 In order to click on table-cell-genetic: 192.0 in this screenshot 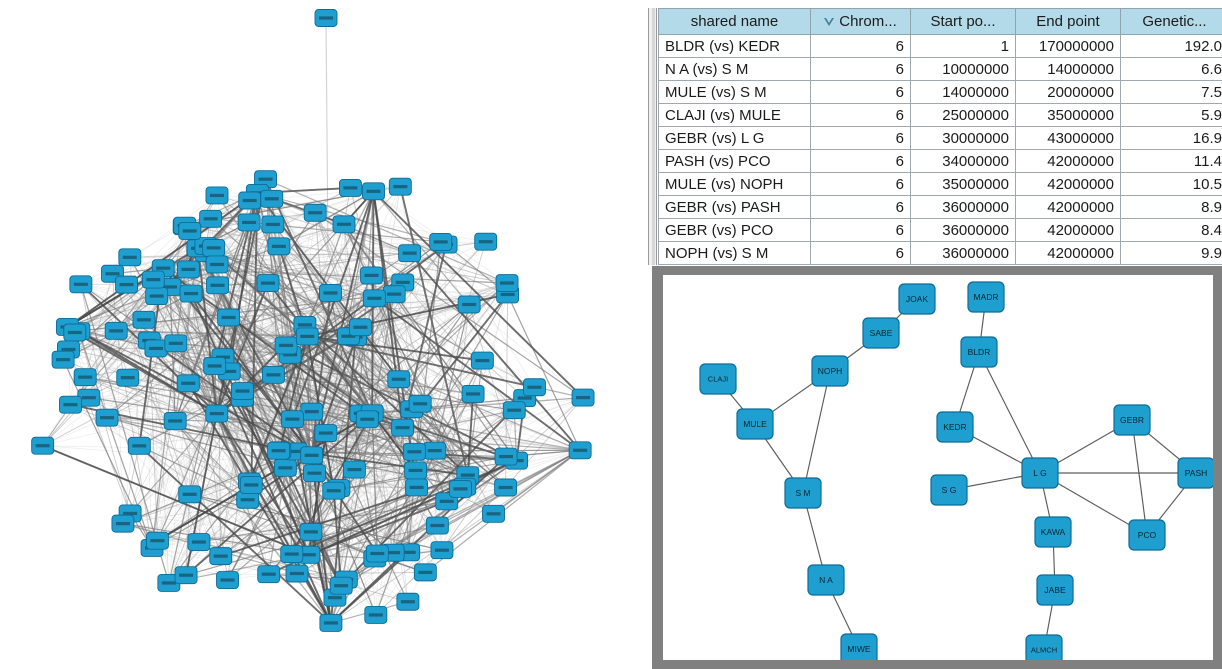, I will do `click(1171, 46)`.